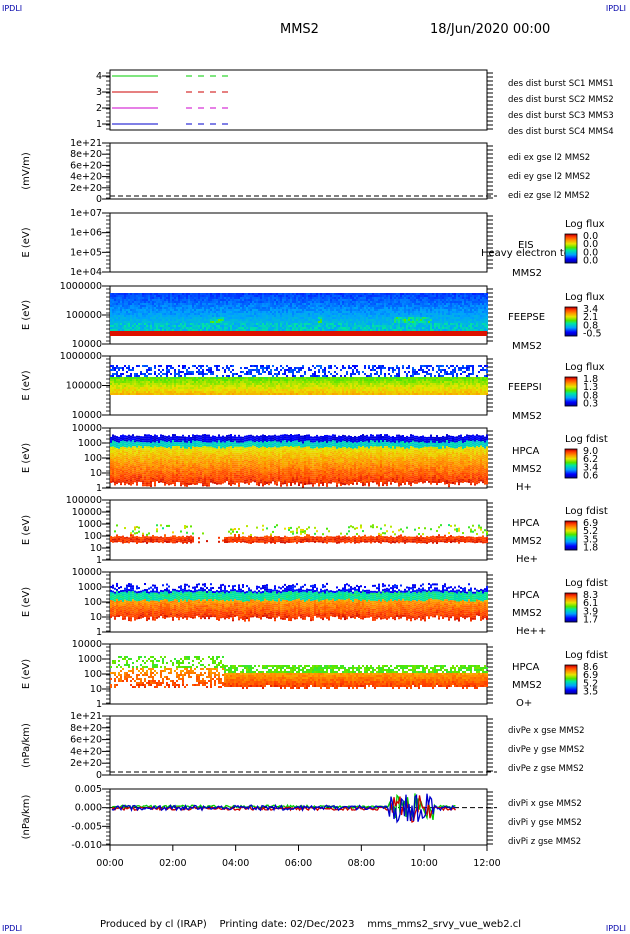  I want to click on panel-1-legend-2: des dist burst SC2 MMS2, so click(561, 100).